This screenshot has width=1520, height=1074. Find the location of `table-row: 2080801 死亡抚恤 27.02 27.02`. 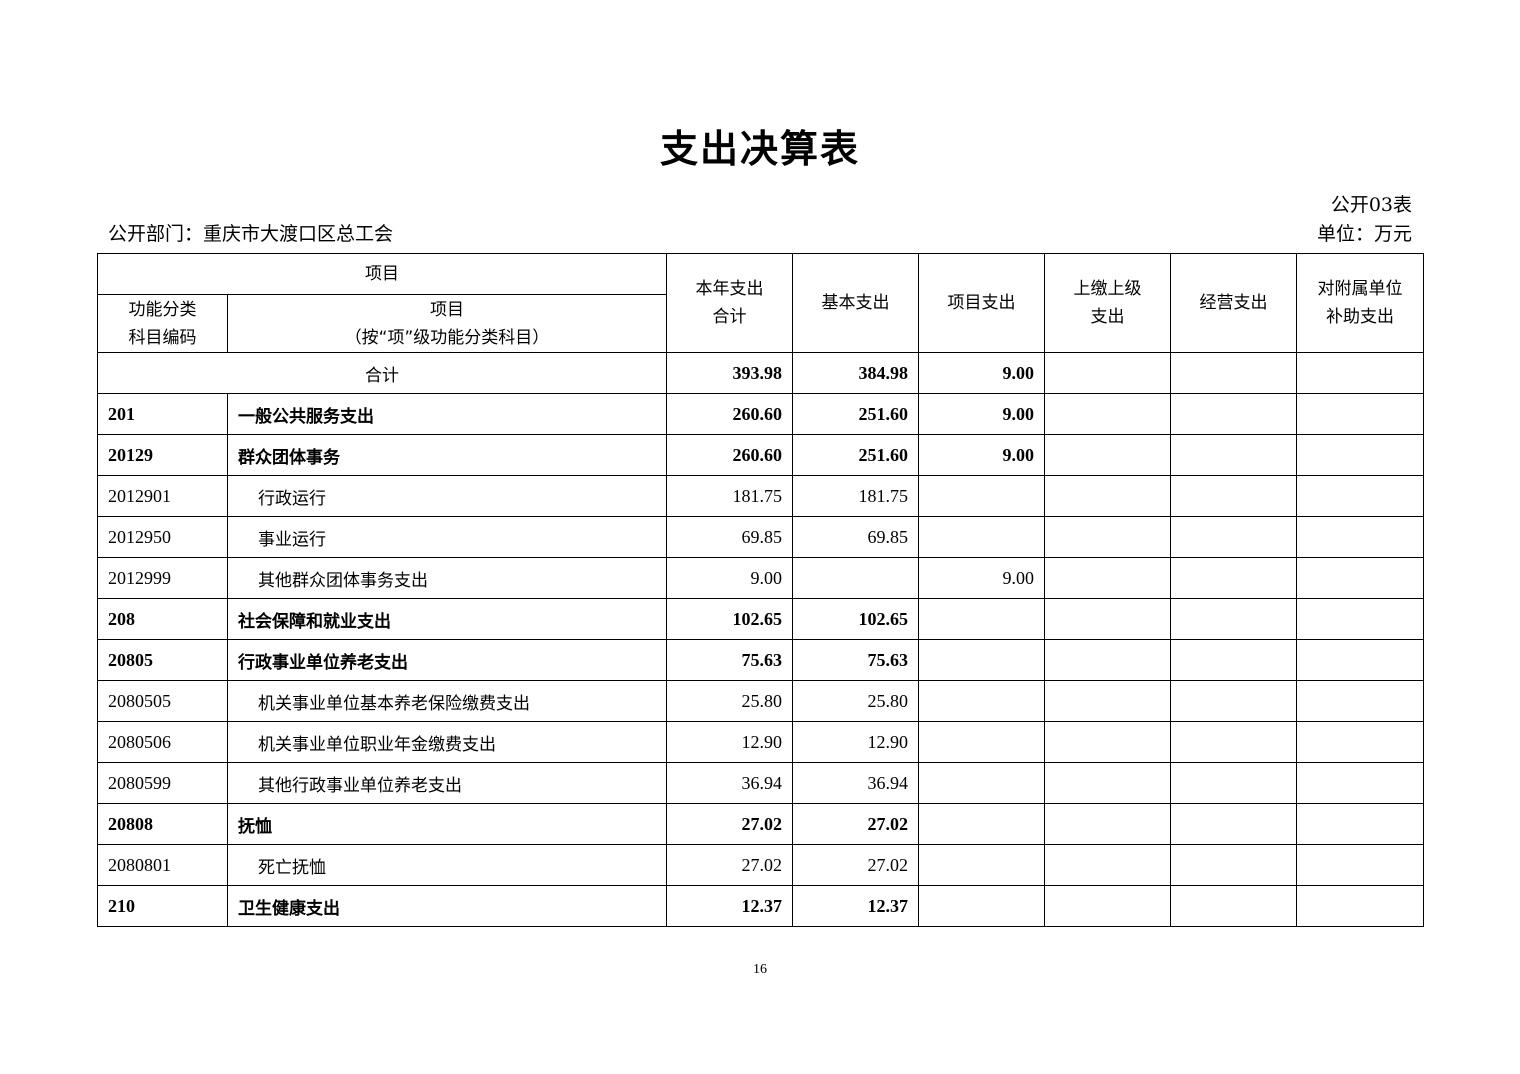

table-row: 2080801 死亡抚恤 27.02 27.02 is located at coordinates (760, 865).